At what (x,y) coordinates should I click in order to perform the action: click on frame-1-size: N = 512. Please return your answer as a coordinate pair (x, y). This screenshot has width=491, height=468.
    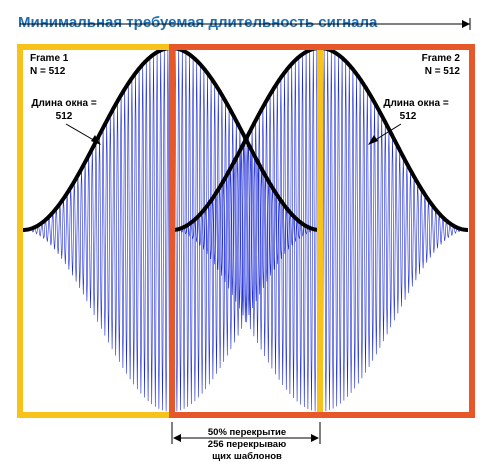
    Looking at the image, I should click on (48, 71).